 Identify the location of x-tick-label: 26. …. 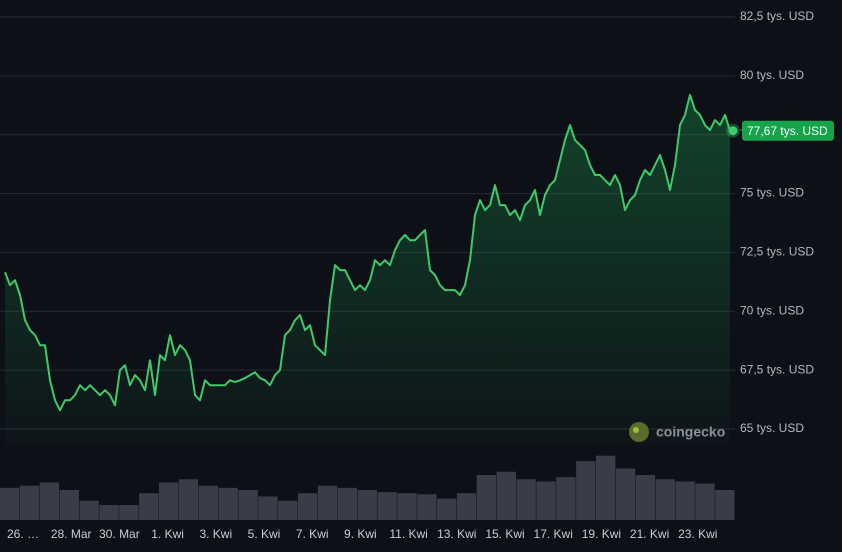
(23, 534).